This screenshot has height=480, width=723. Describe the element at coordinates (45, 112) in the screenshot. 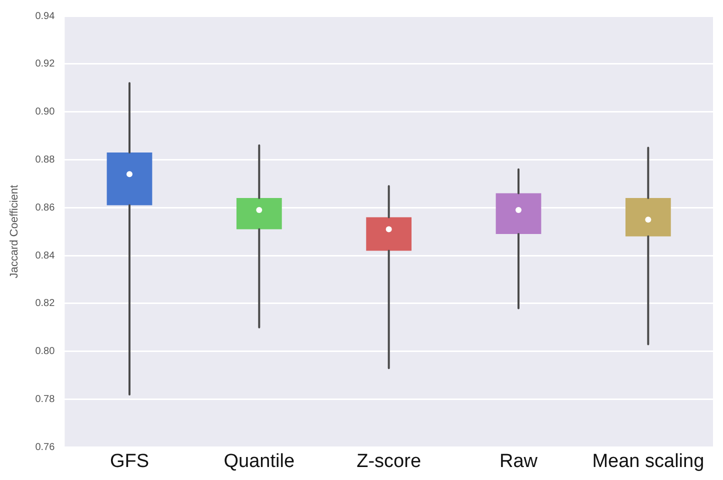

I see `y-tick-label: 0.90` at that location.